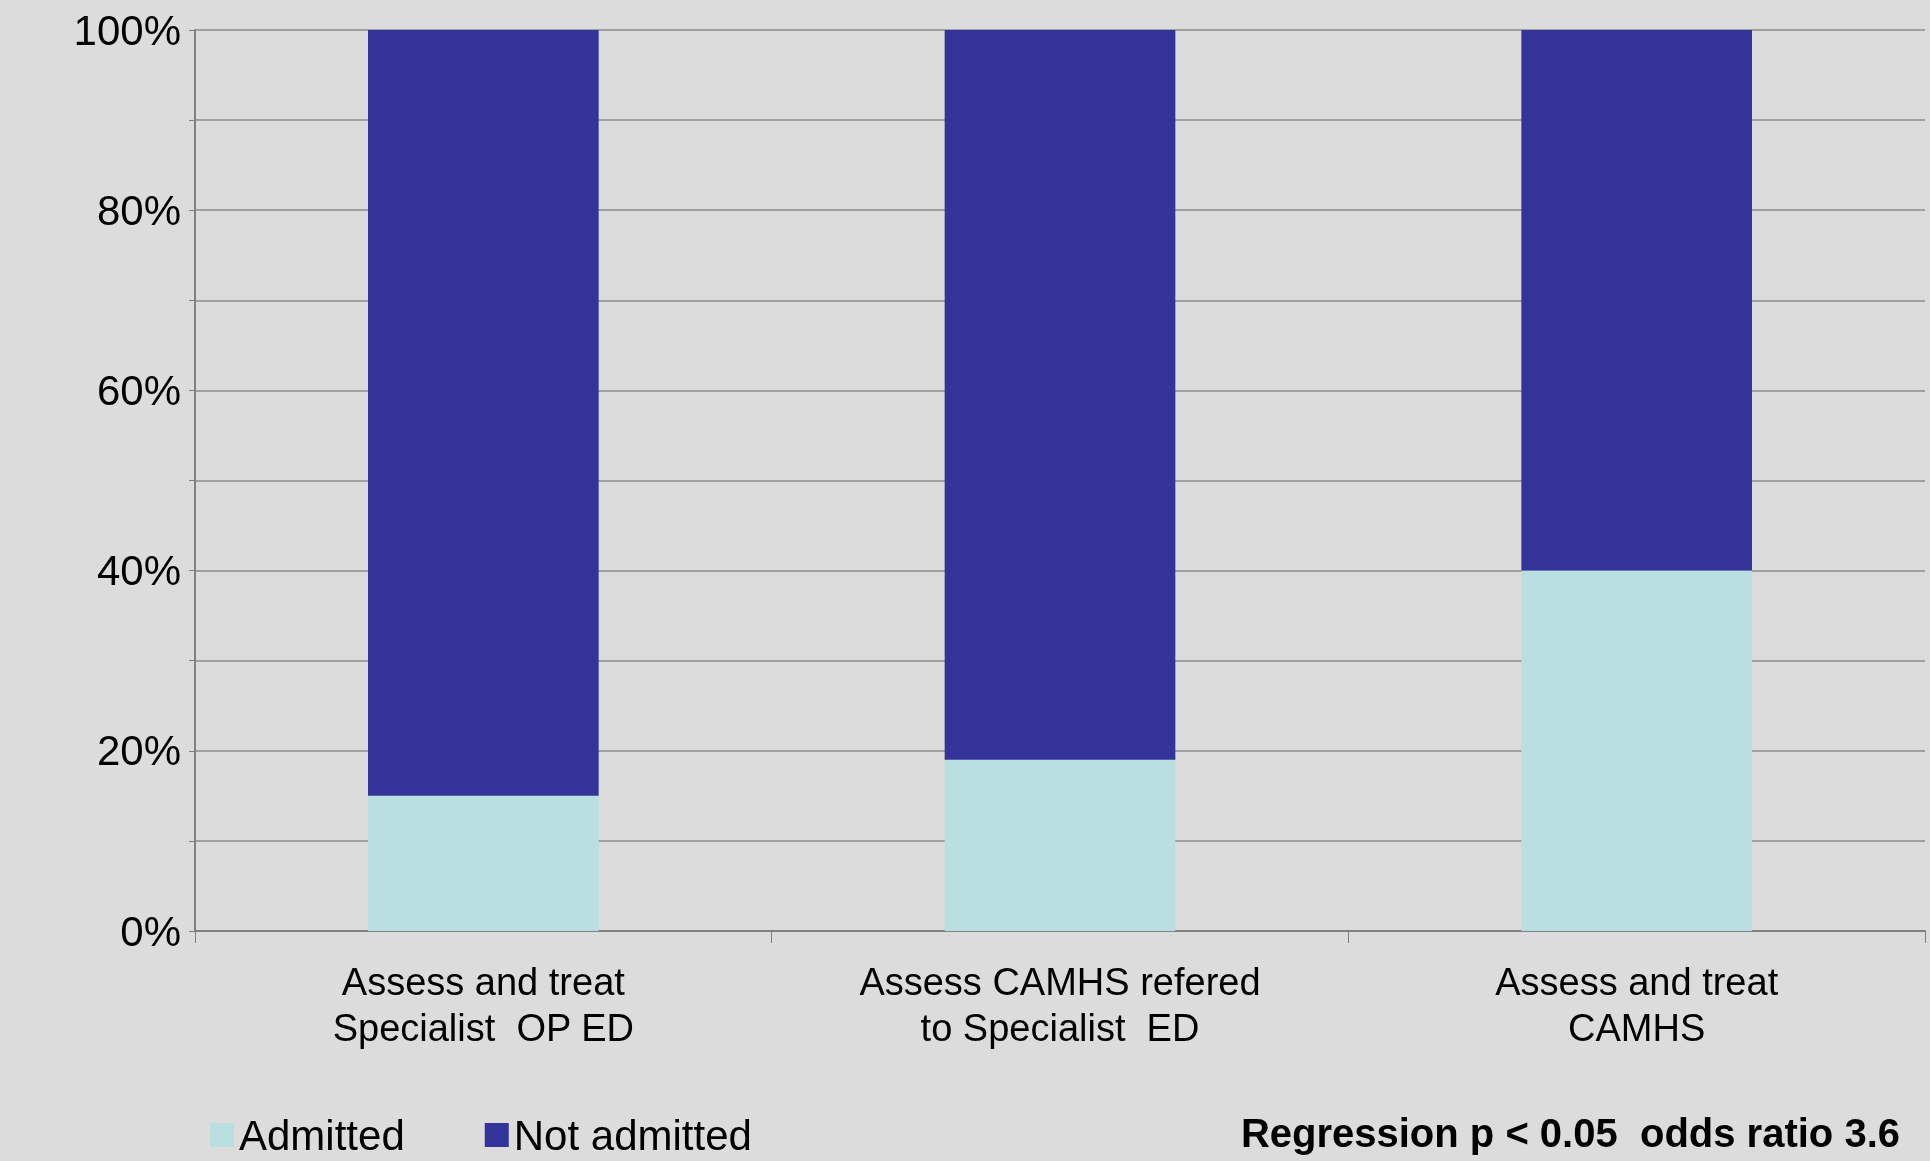  What do you see at coordinates (483, 1005) in the screenshot?
I see `x-tick-label: Assess and treat Specialist OP ED` at bounding box center [483, 1005].